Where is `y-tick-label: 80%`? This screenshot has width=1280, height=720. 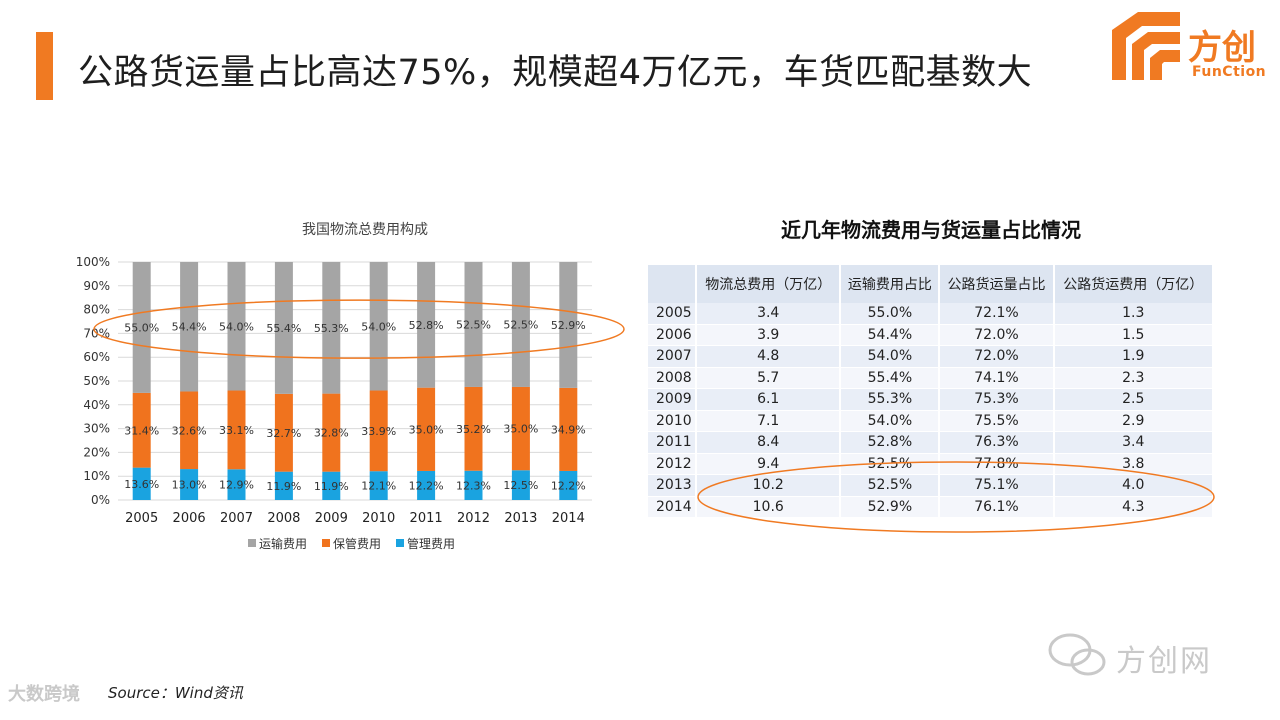 y-tick-label: 80% is located at coordinates (96, 310).